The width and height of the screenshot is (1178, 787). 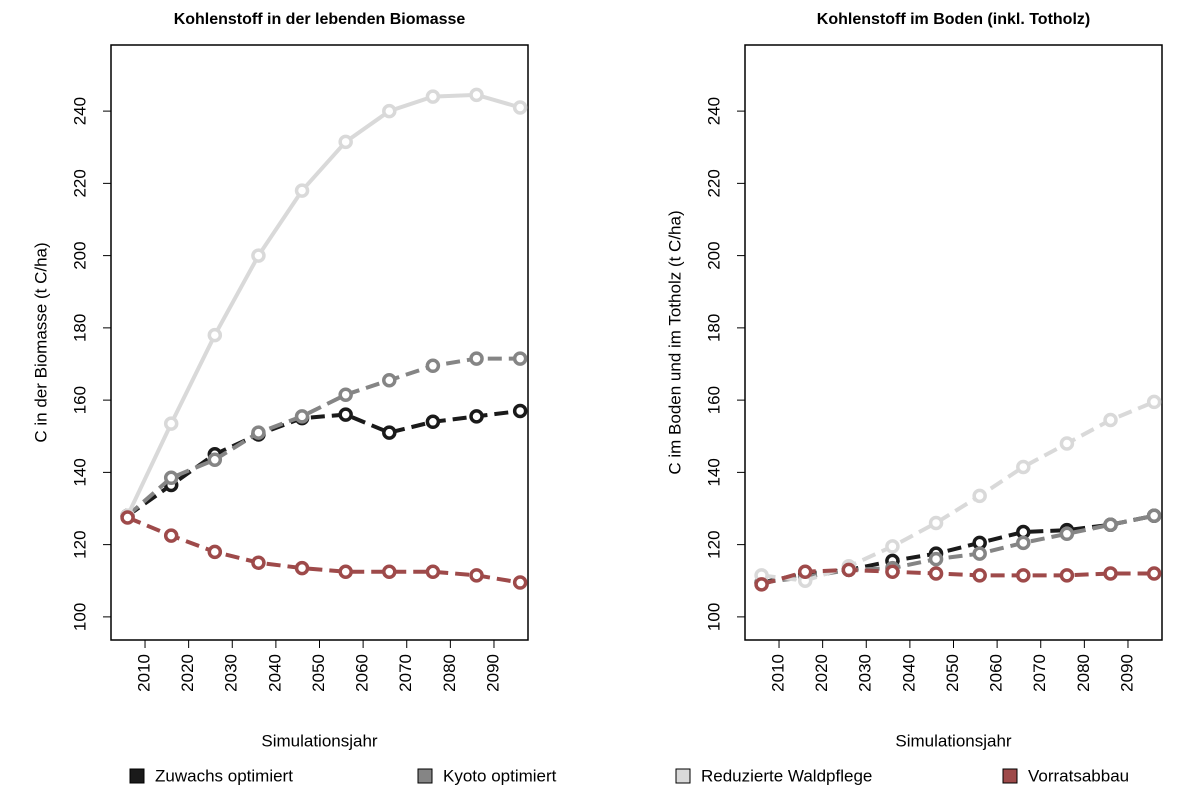 What do you see at coordinates (786, 775) in the screenshot?
I see `legend-label: Reduzierte Waldpflege` at bounding box center [786, 775].